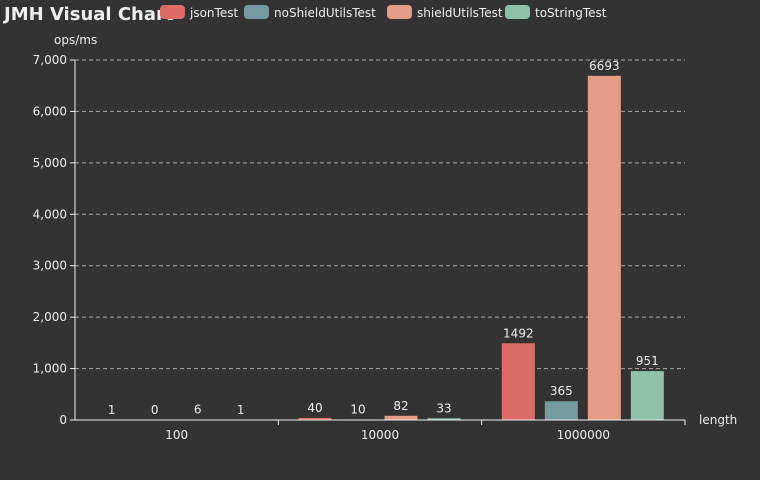  What do you see at coordinates (213, 13) in the screenshot?
I see `legend-label-jsonTest: jsonTest` at bounding box center [213, 13].